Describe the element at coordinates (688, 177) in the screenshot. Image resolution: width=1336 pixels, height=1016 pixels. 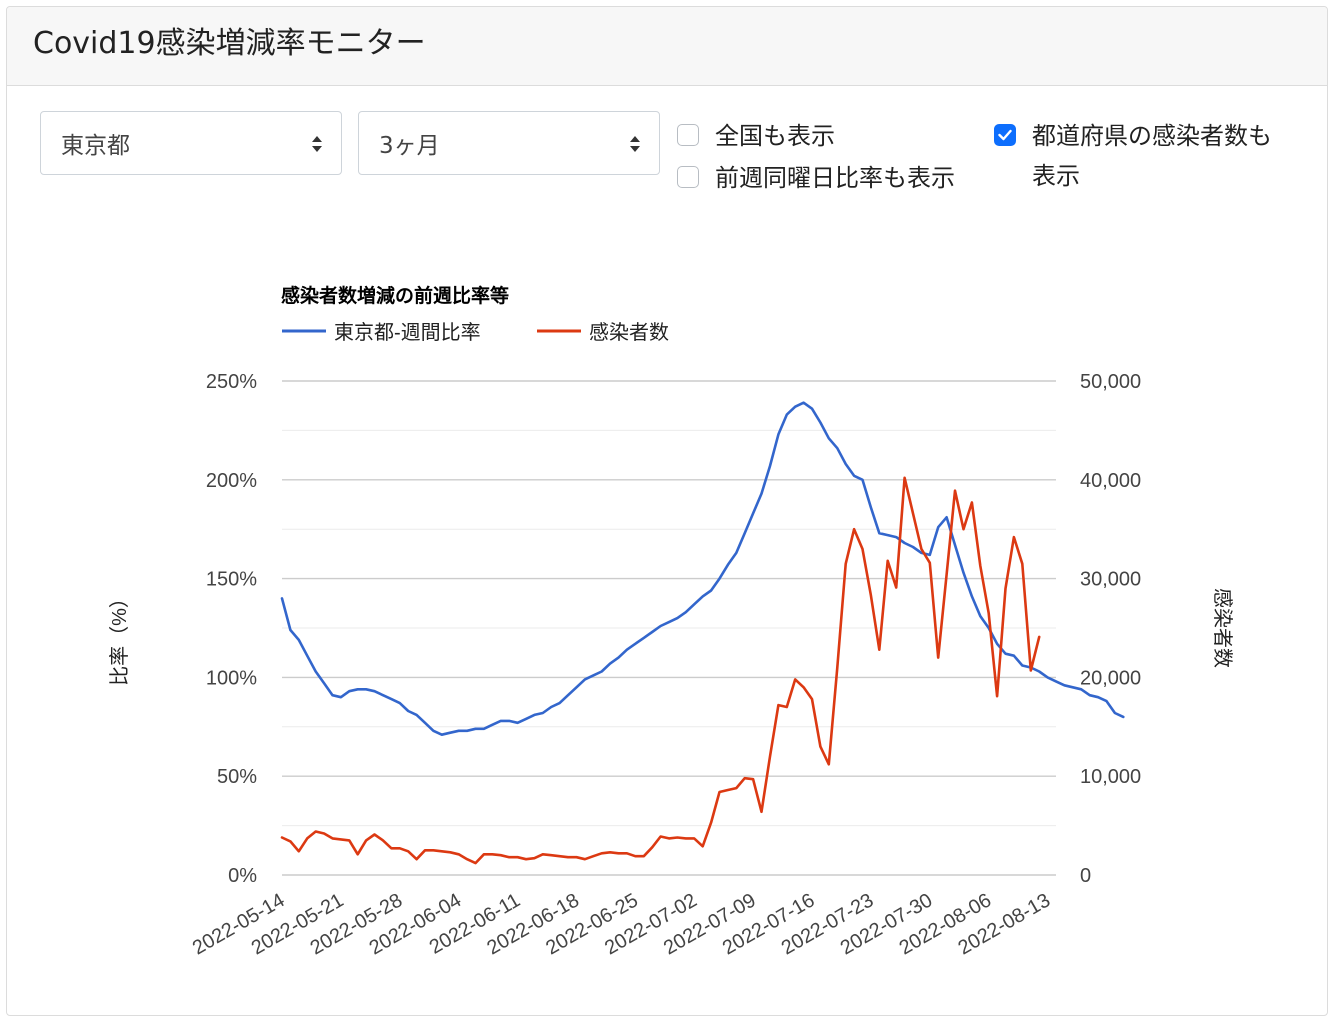
I see `checkbox-show-same-weekday-box` at that location.